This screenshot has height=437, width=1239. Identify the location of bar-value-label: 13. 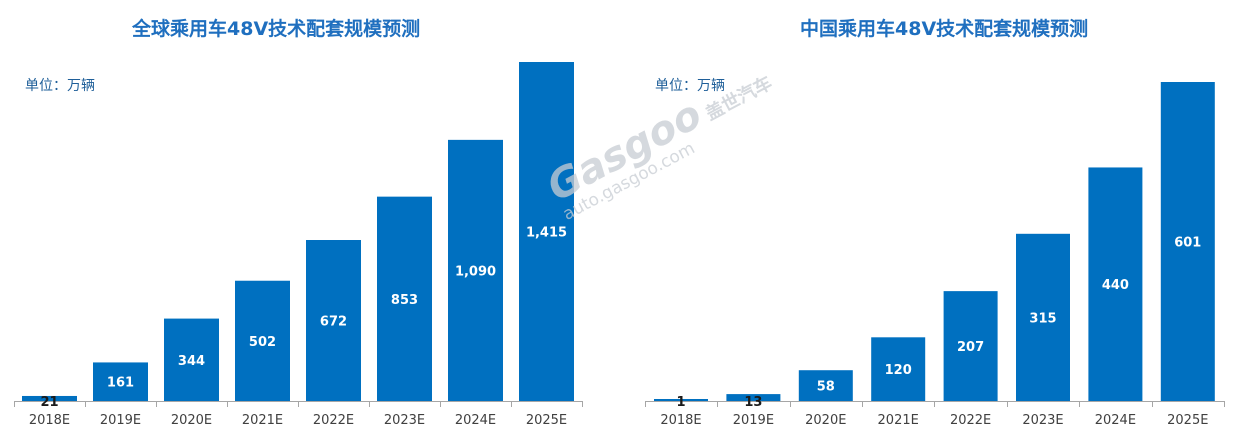
(753, 402).